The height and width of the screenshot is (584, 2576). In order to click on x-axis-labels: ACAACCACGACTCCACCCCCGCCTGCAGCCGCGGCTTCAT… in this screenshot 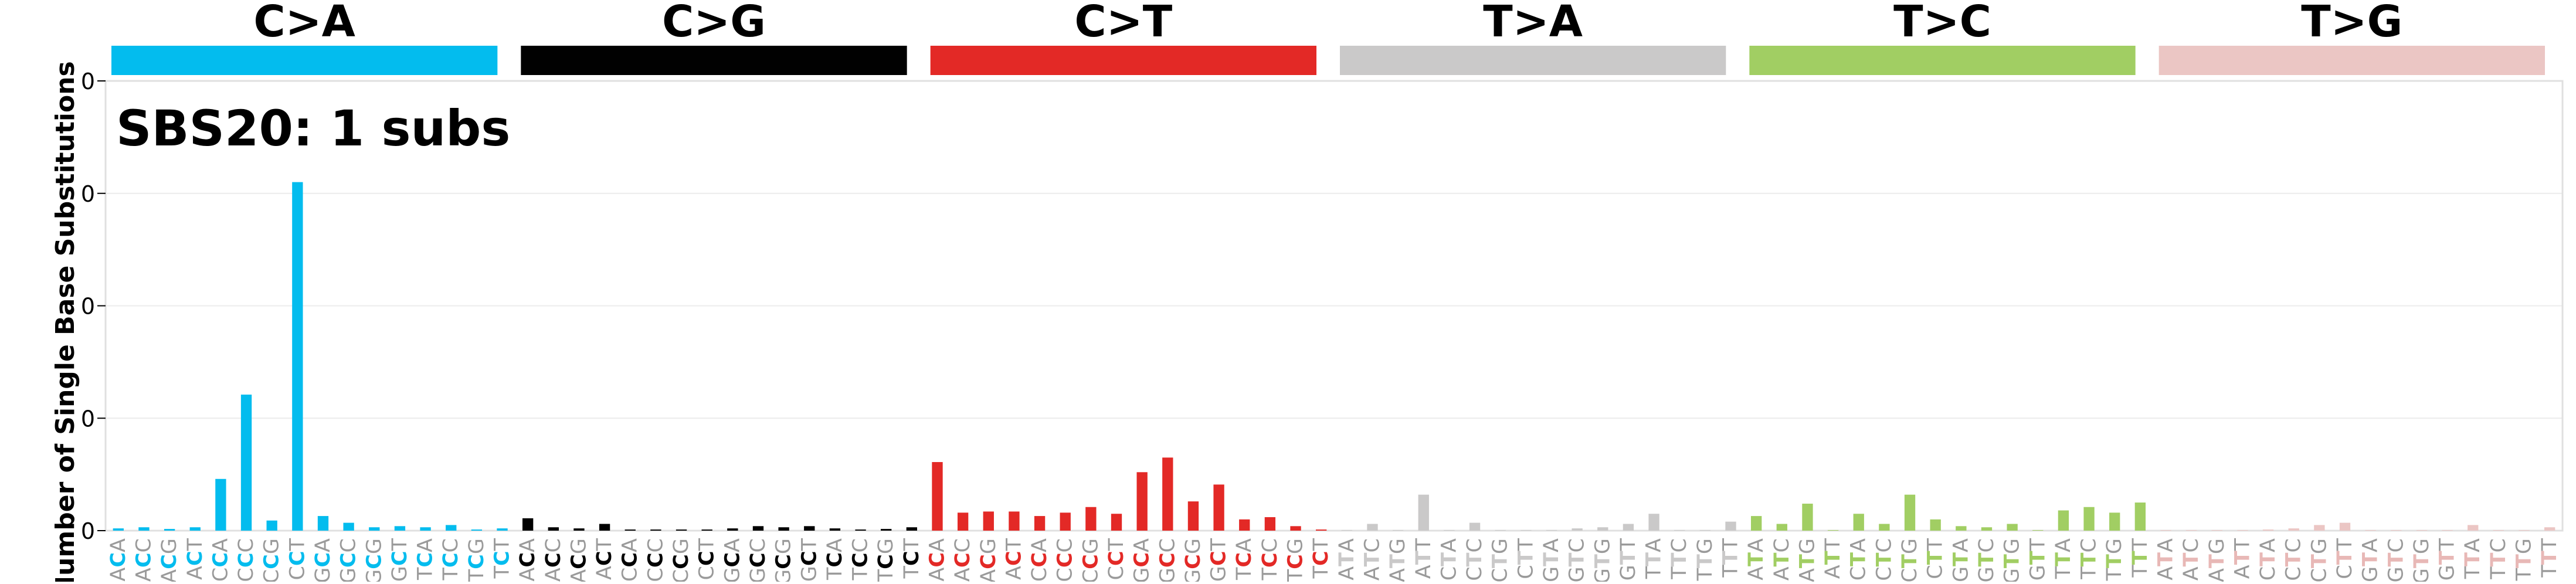, I will do `click(1334, 561)`.